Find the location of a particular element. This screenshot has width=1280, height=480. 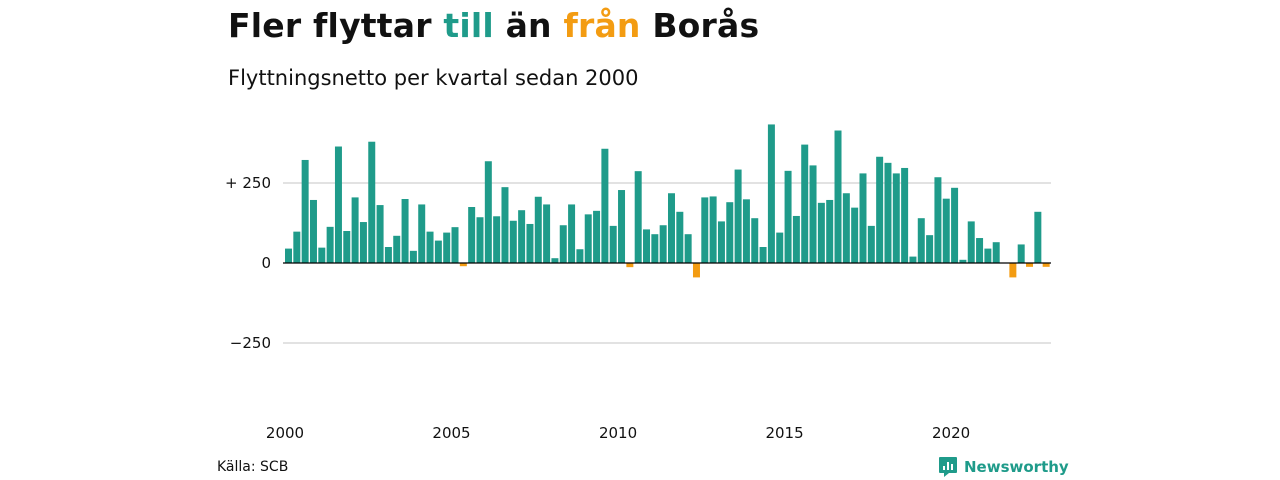

bar-2001-k1 is located at coordinates (322, 255).